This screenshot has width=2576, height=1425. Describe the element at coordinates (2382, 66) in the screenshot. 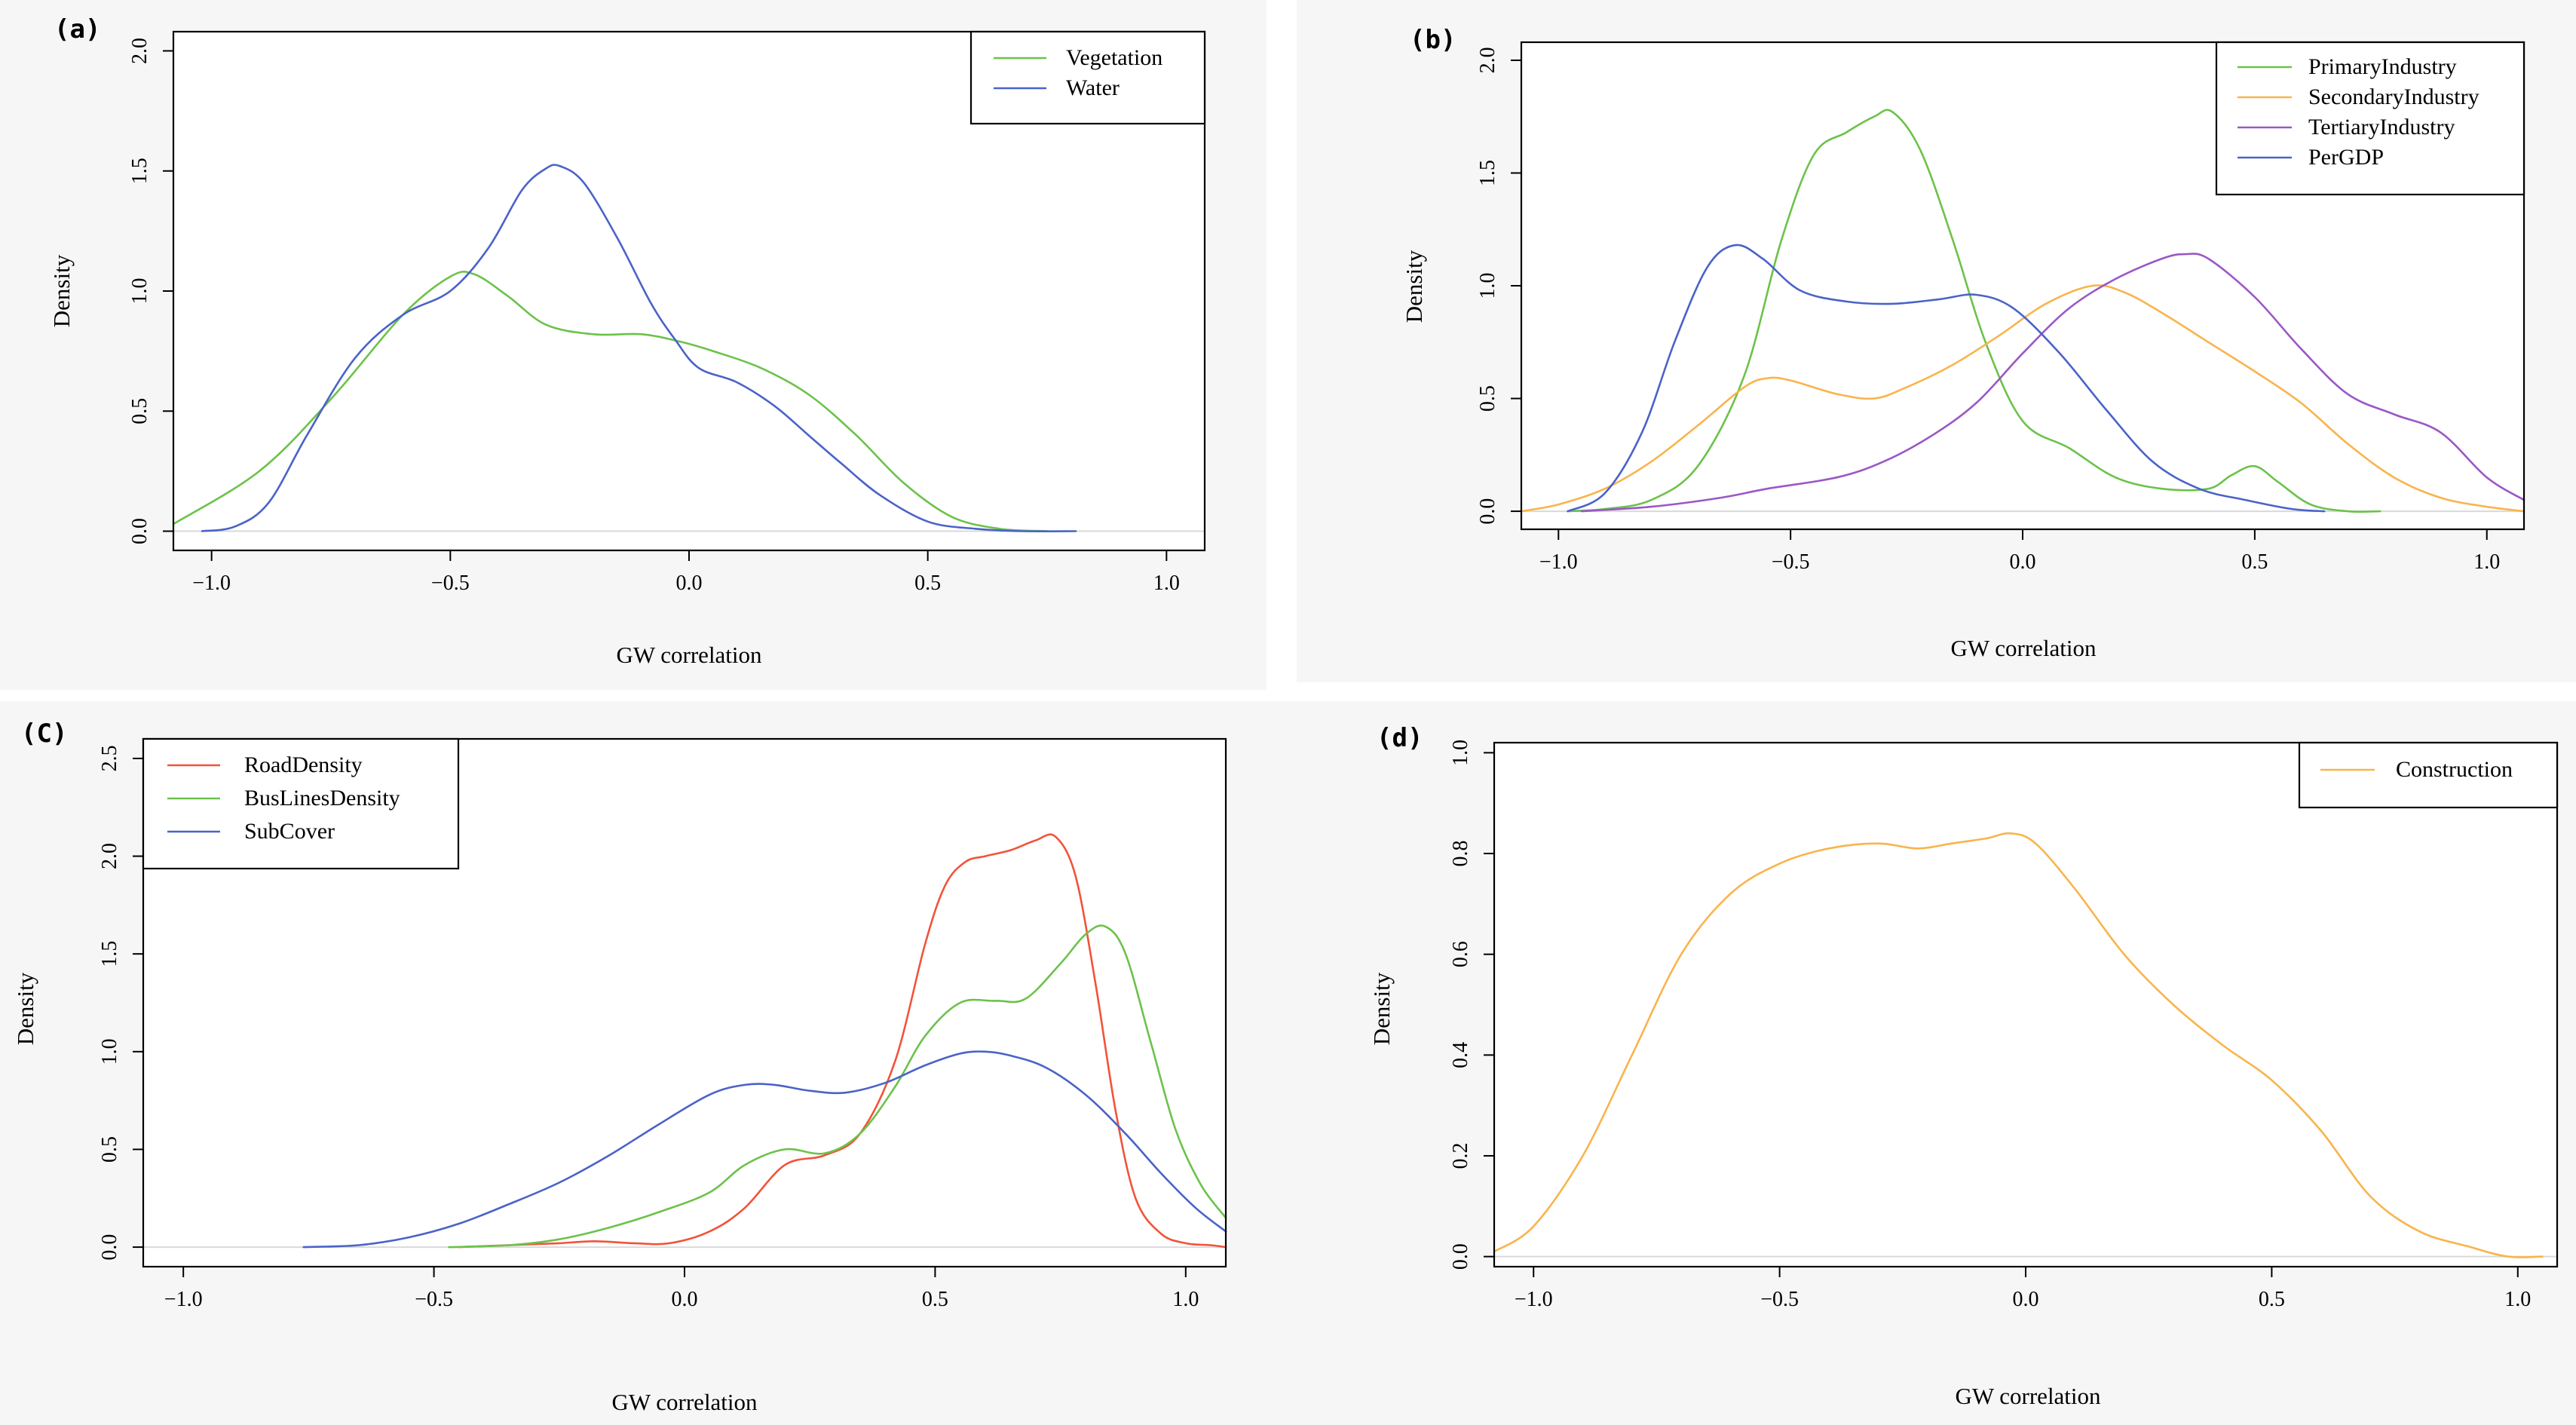

I see `legend-entry: PrimaryIndustry` at that location.